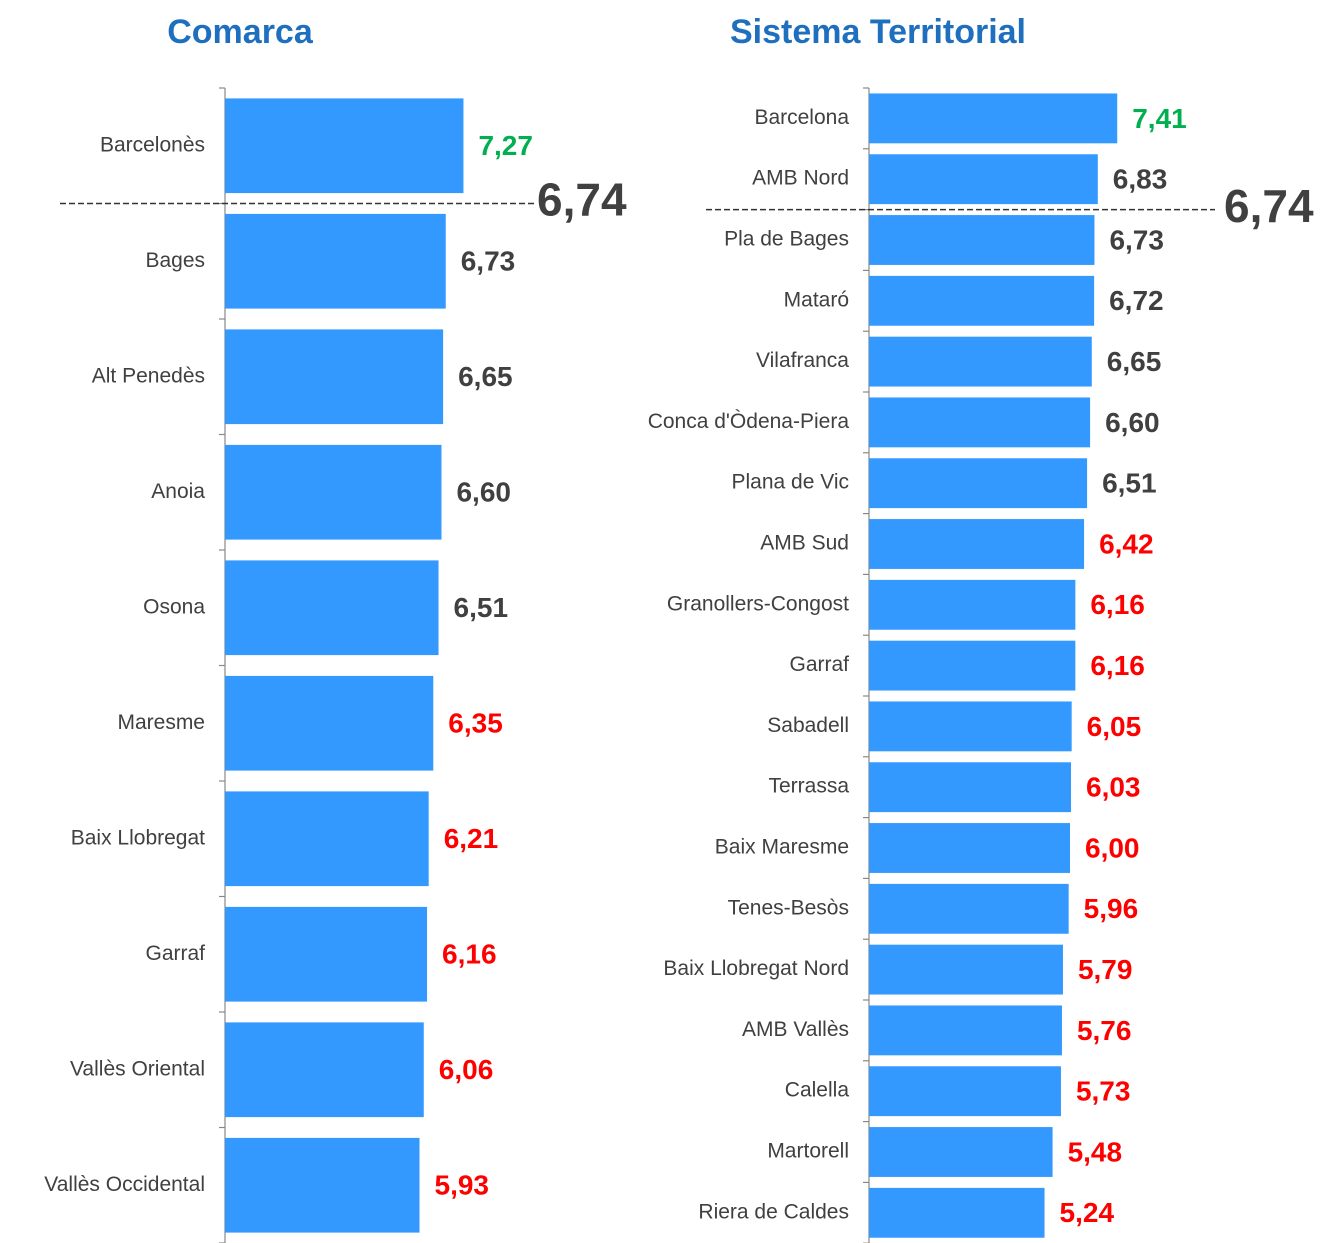 The image size is (1331, 1243). What do you see at coordinates (1087, 1212) in the screenshot?
I see `value-label: 5,24` at bounding box center [1087, 1212].